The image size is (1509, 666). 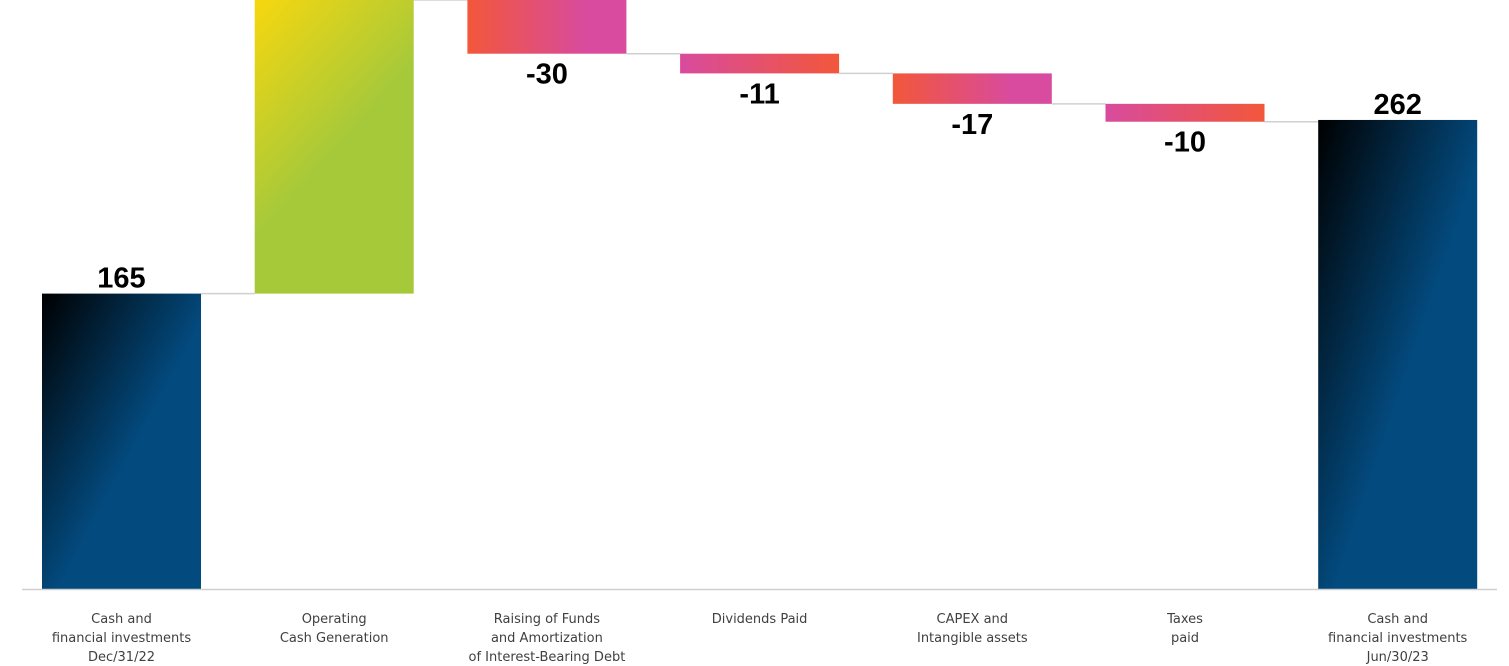 I want to click on category-label: Cash and financial investments Jun/30/23, so click(x=1398, y=638).